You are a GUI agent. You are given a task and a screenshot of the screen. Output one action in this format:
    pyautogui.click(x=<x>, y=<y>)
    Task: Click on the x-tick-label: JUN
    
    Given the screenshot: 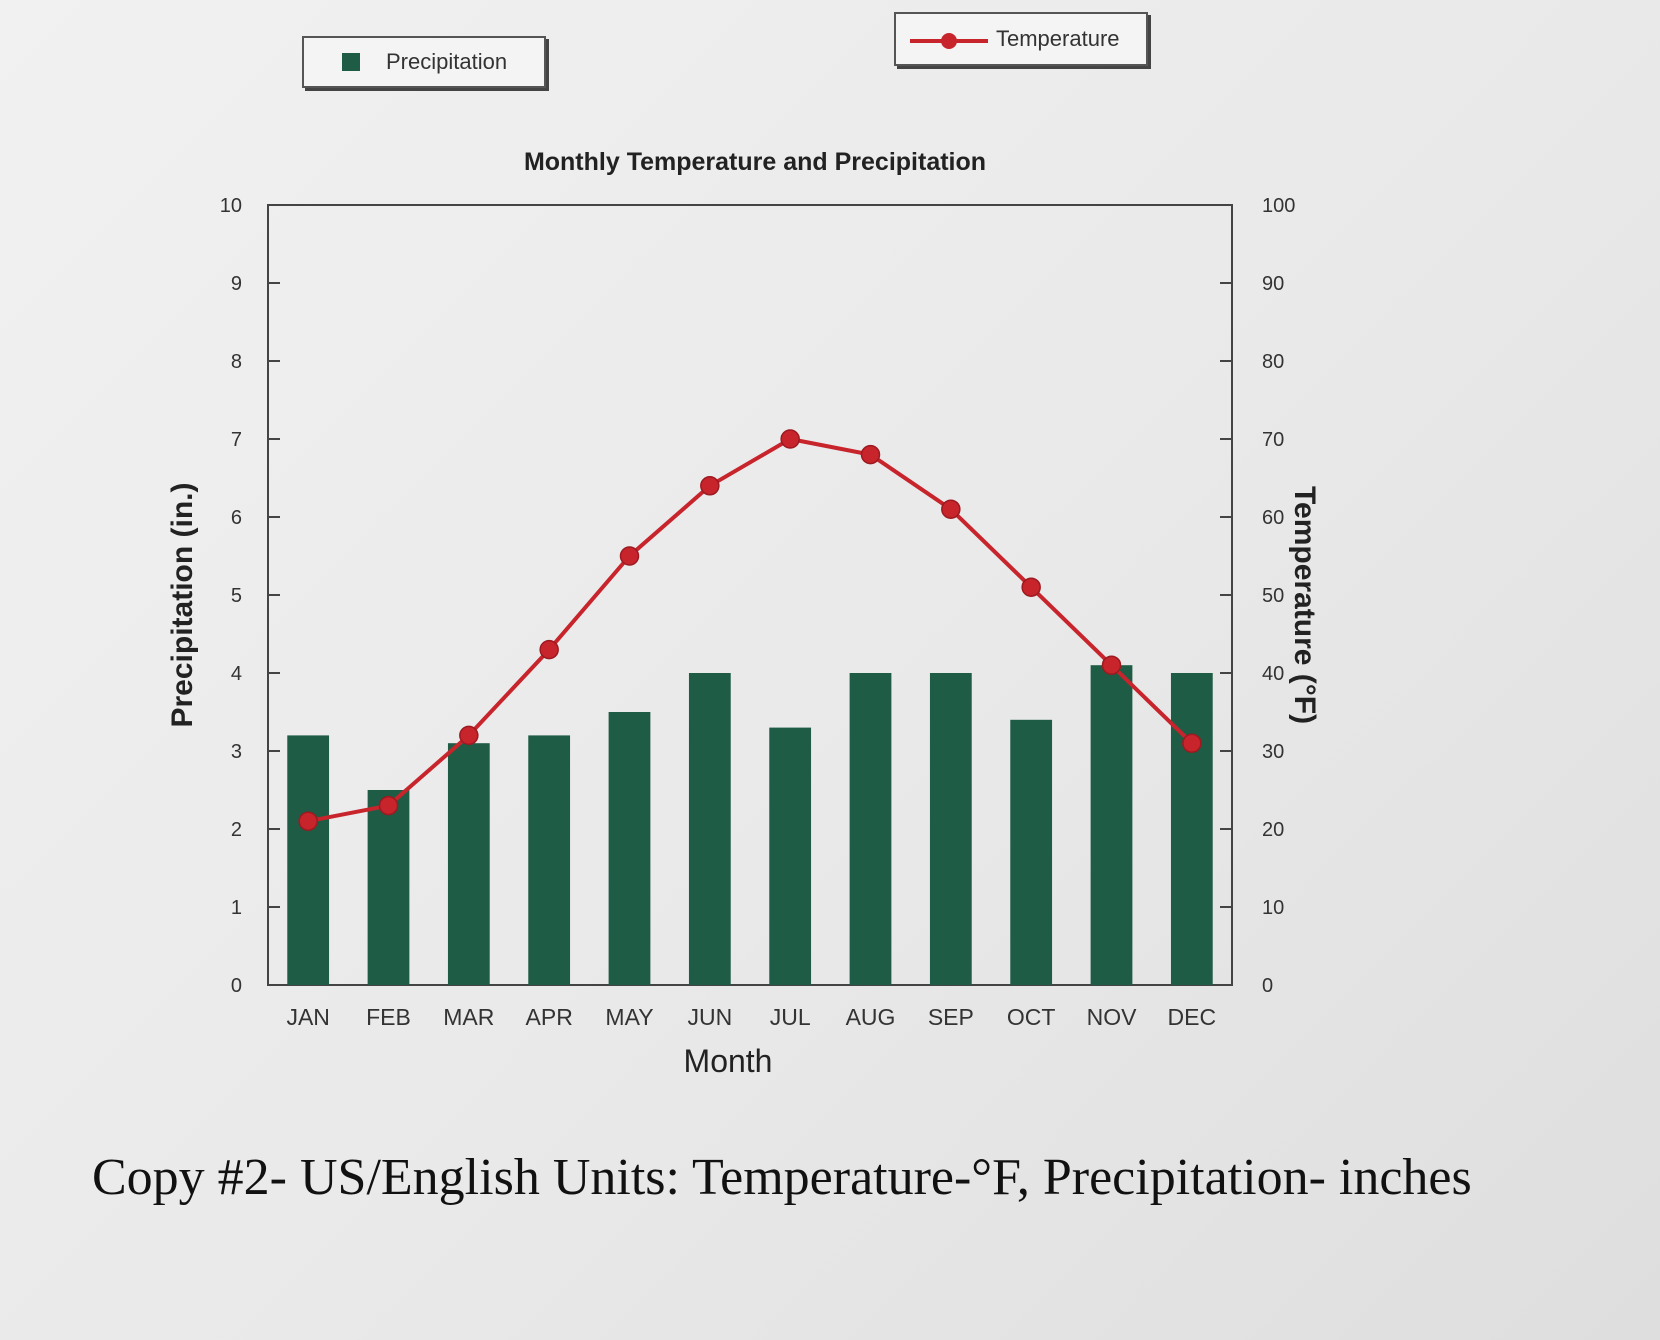 What is the action you would take?
    pyautogui.click(x=709, y=1017)
    